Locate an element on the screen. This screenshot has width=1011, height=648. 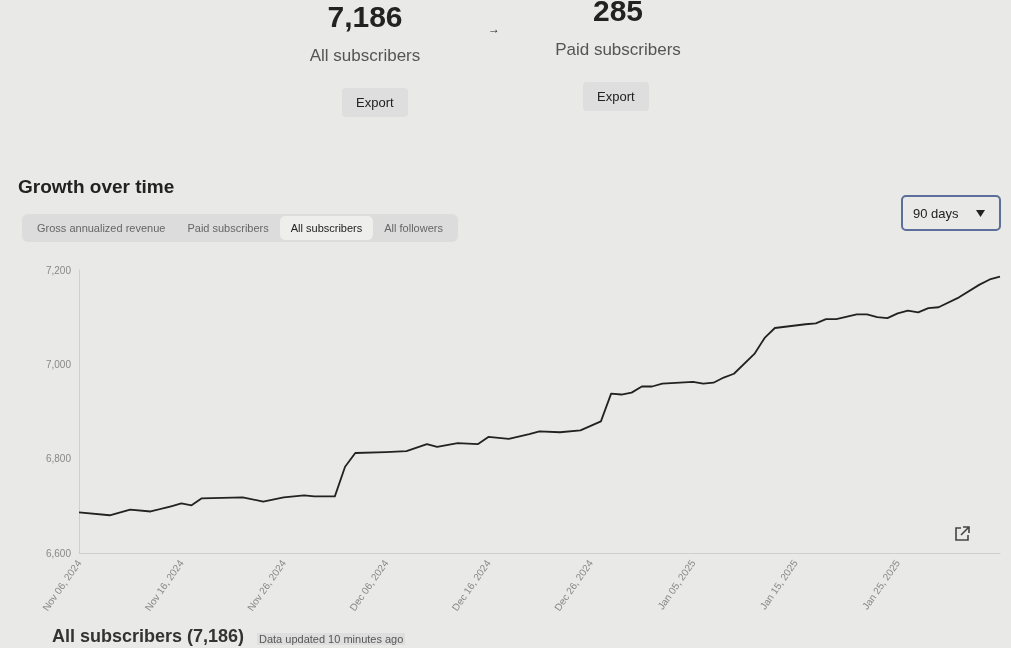
text: Data updated 10 minutes ago is located at coordinates (331, 639).